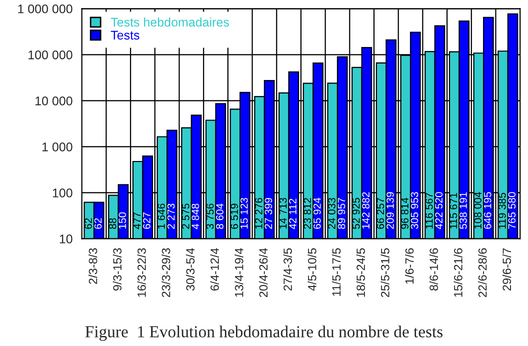 The width and height of the screenshot is (528, 346). I want to click on data-label: 765 580, so click(512, 210).